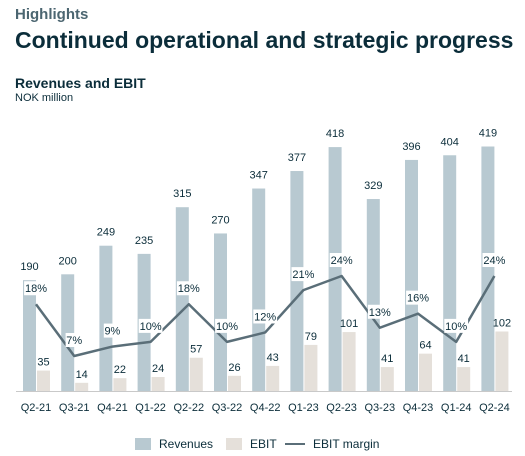 The height and width of the screenshot is (456, 525). I want to click on revenue-value-label: 315, so click(182, 194).